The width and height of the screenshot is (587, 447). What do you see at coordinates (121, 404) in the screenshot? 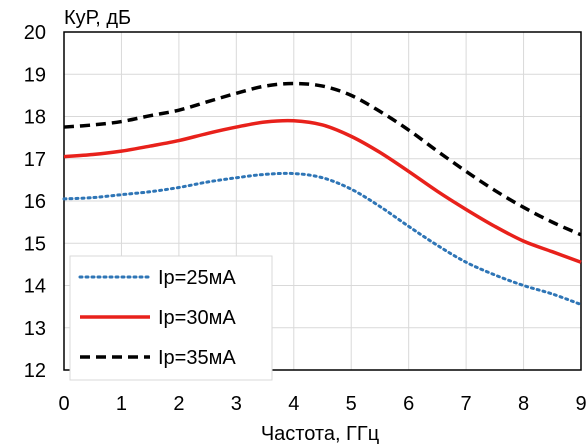
I see `x-tick-label-1: 1` at bounding box center [121, 404].